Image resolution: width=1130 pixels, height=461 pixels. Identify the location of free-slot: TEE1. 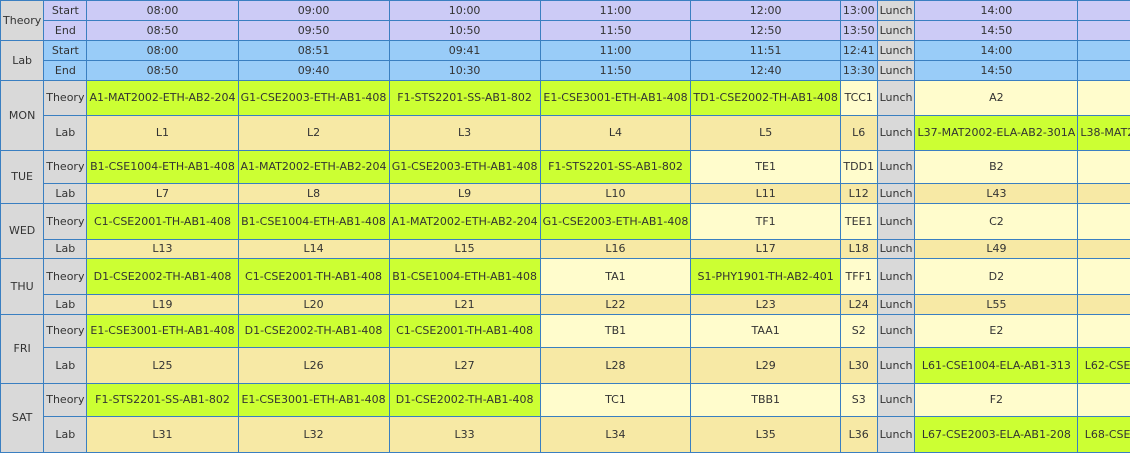
(858, 221).